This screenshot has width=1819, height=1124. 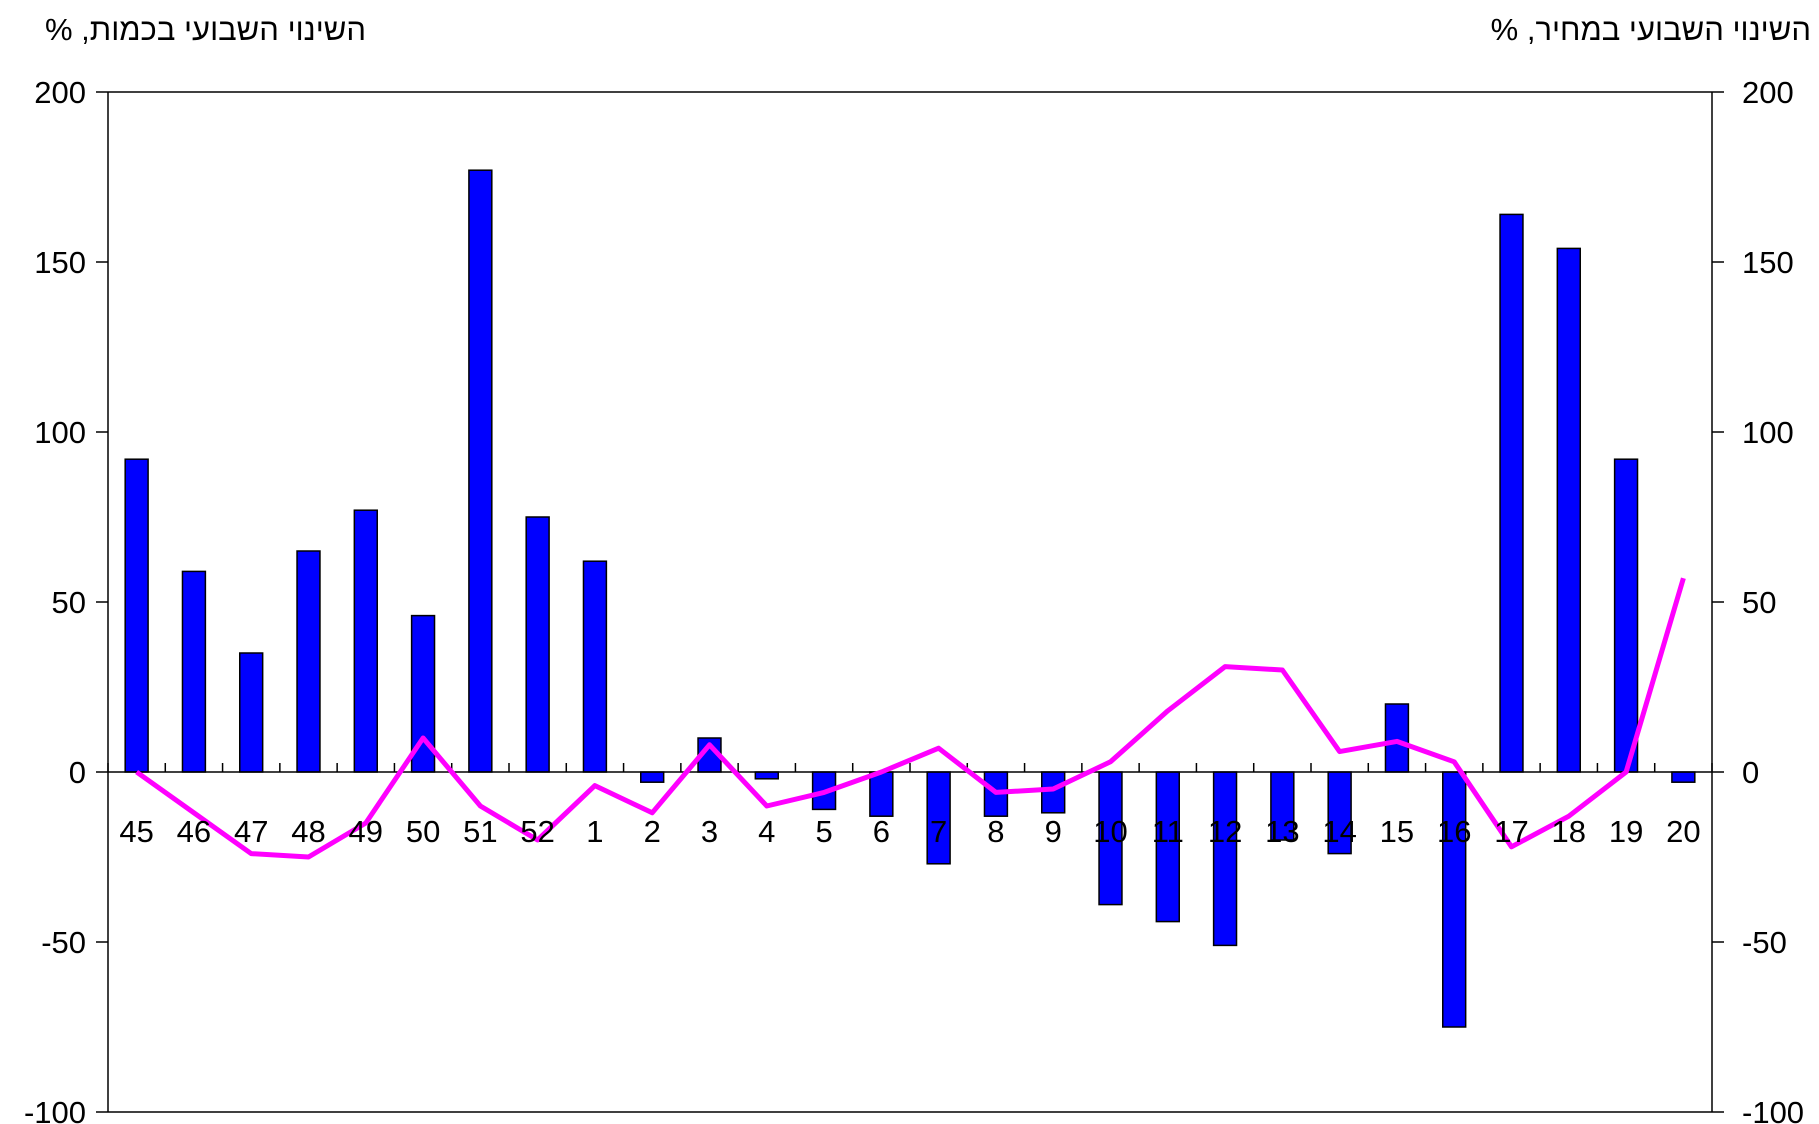 I want to click on y-tick-label-left: 0, so click(x=77, y=772).